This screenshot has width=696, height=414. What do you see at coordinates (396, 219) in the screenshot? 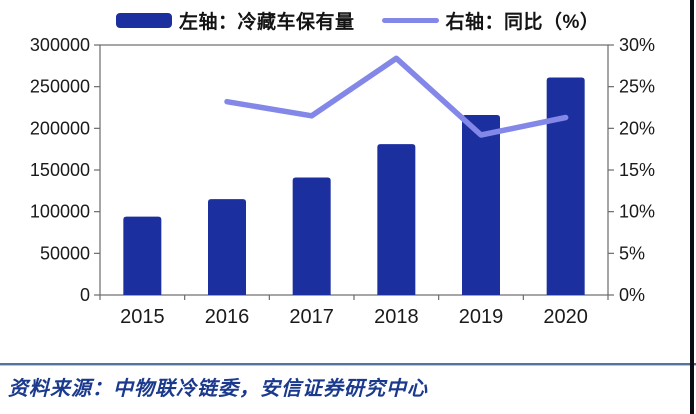
I see `bar-2018` at bounding box center [396, 219].